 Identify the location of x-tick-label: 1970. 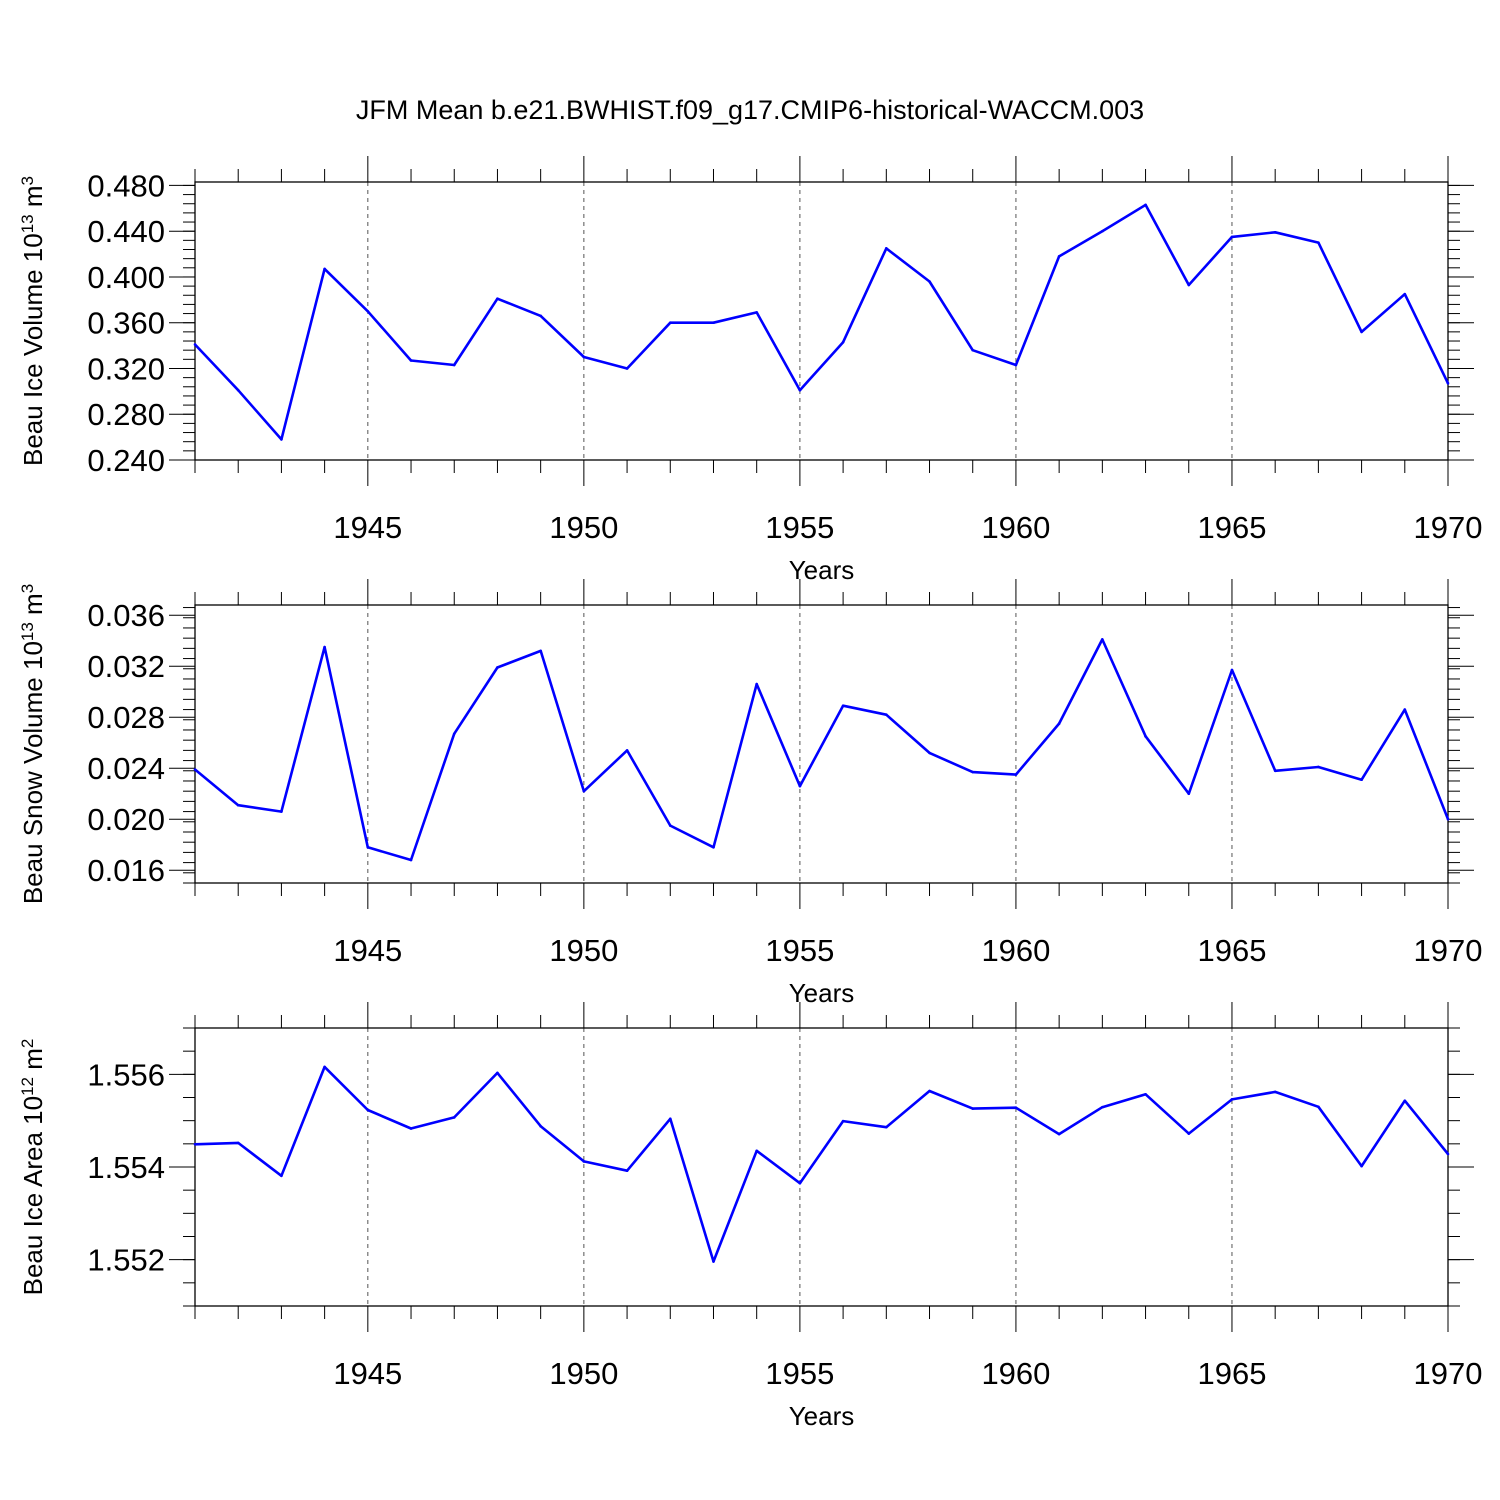
(1448, 527).